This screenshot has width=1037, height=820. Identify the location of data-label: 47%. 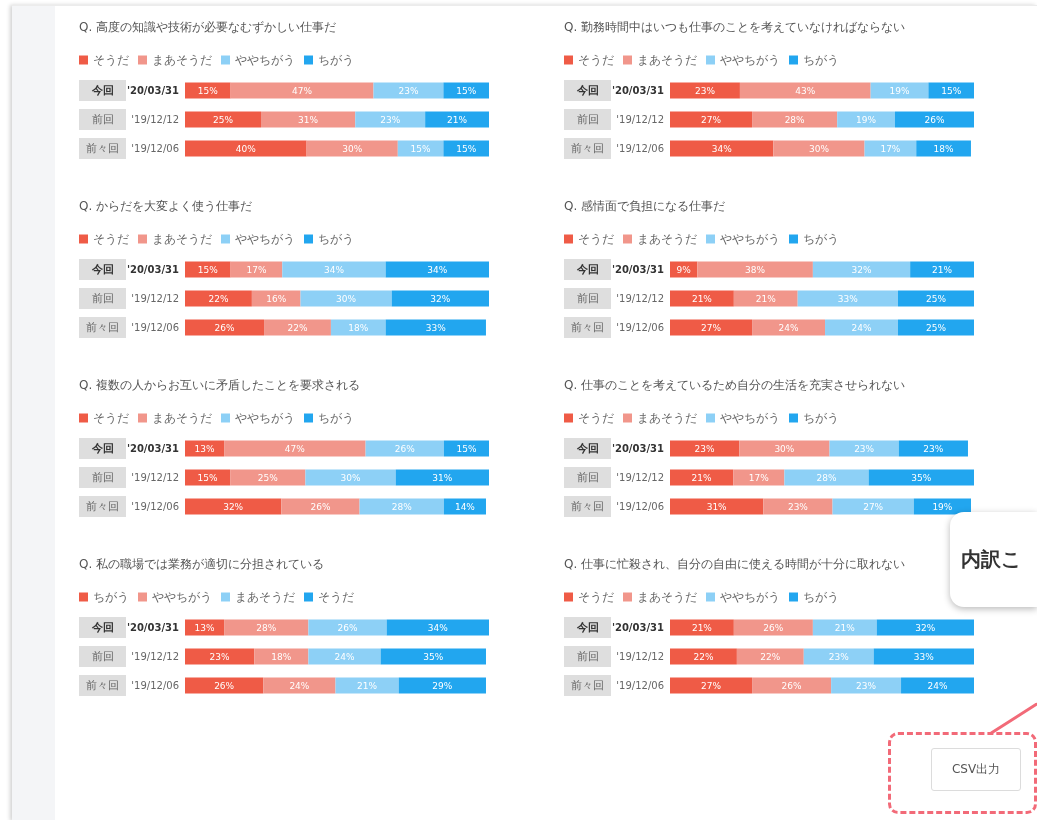
(302, 90).